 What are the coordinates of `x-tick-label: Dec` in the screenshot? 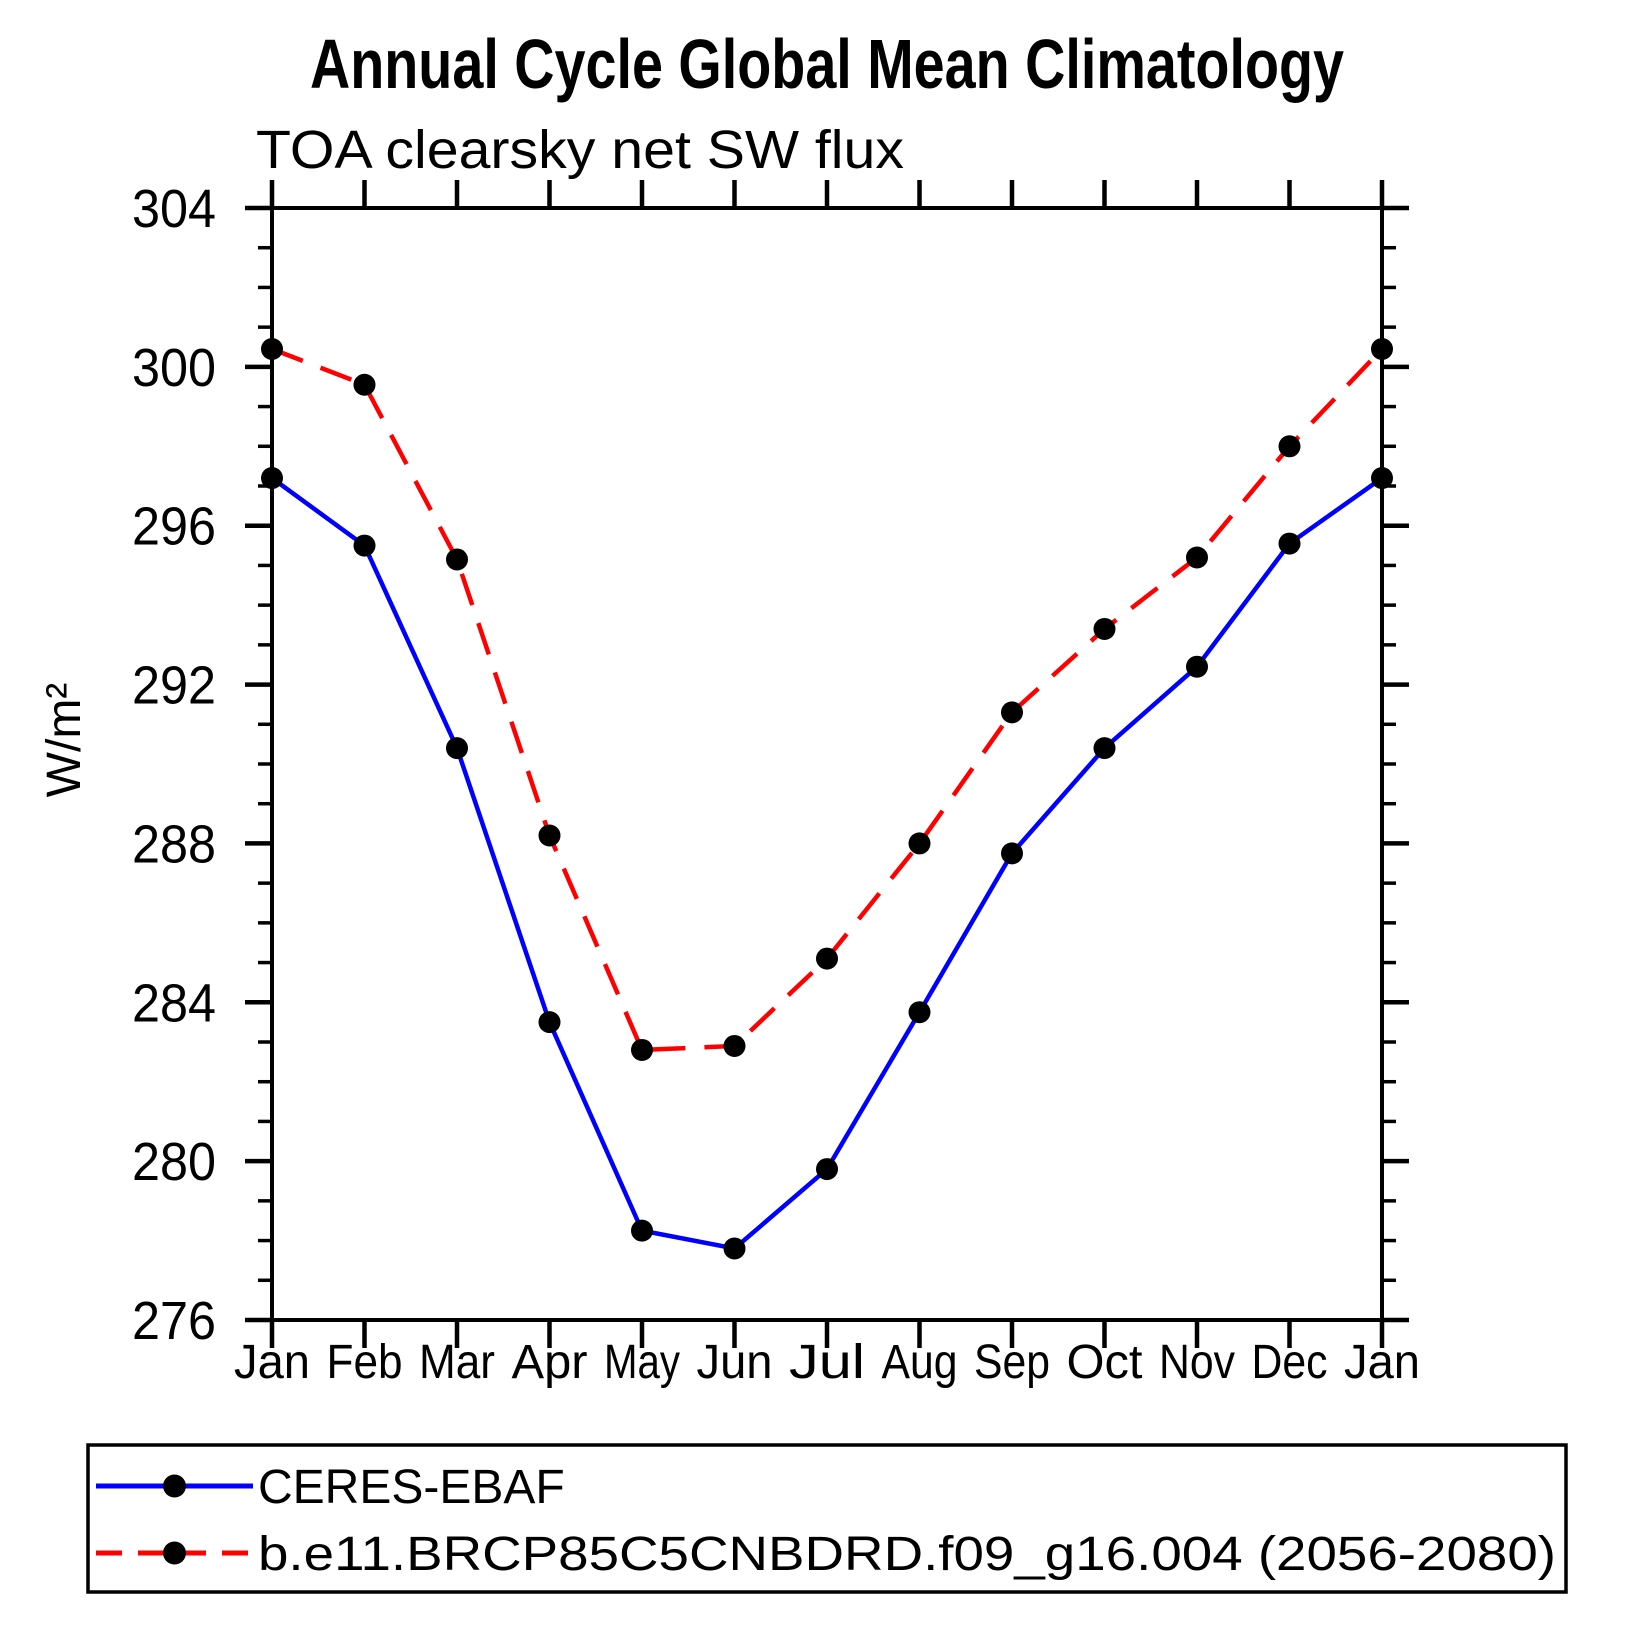 It's located at (1290, 1362).